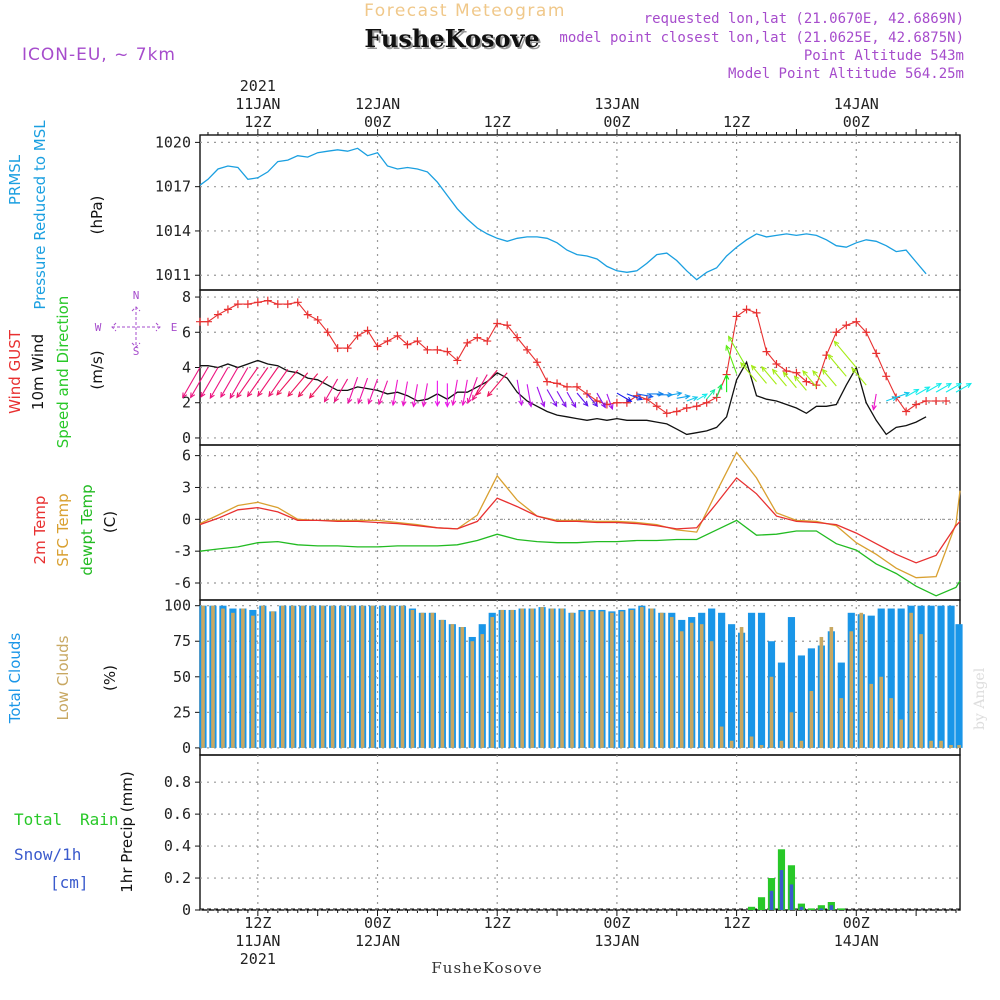 Image resolution: width=1000 pixels, height=1000 pixels. Describe the element at coordinates (63, 529) in the screenshot. I see `temp-title-sfc: SFC Temp` at that location.